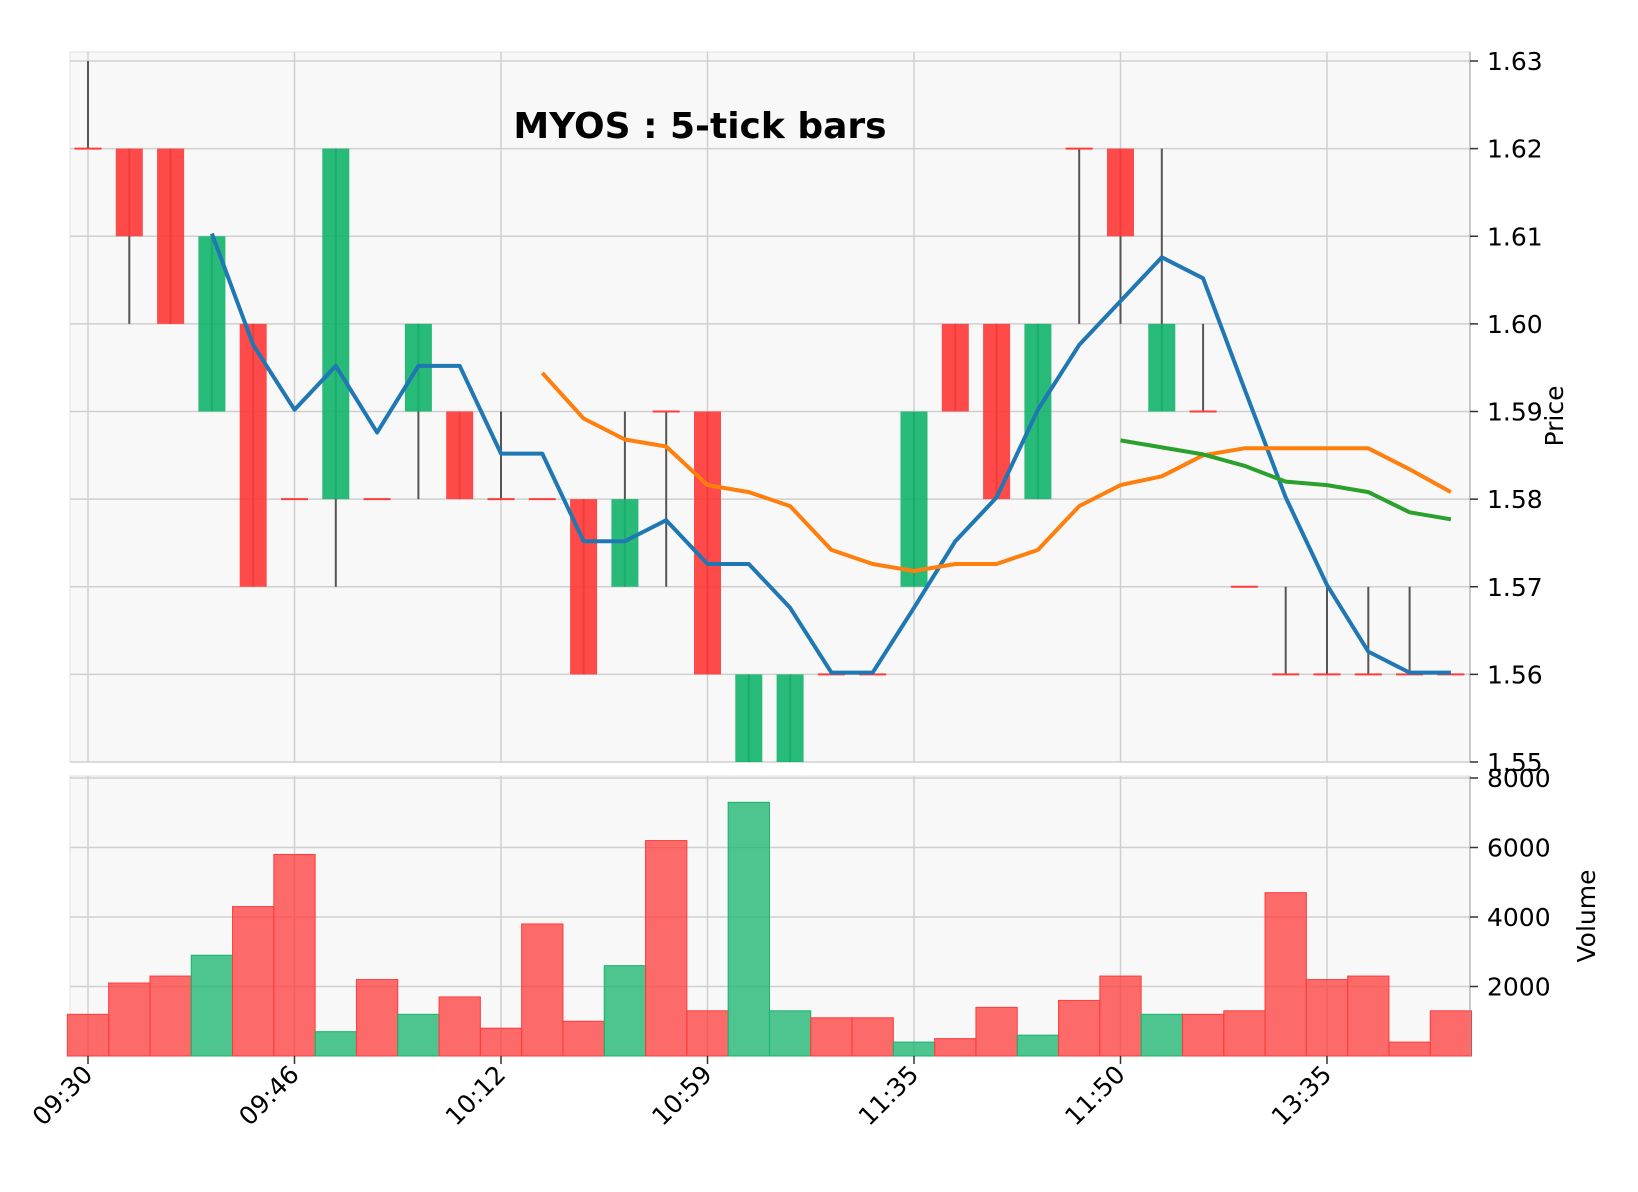  I want to click on x-tick-label: 13:35, so click(1301, 1095).